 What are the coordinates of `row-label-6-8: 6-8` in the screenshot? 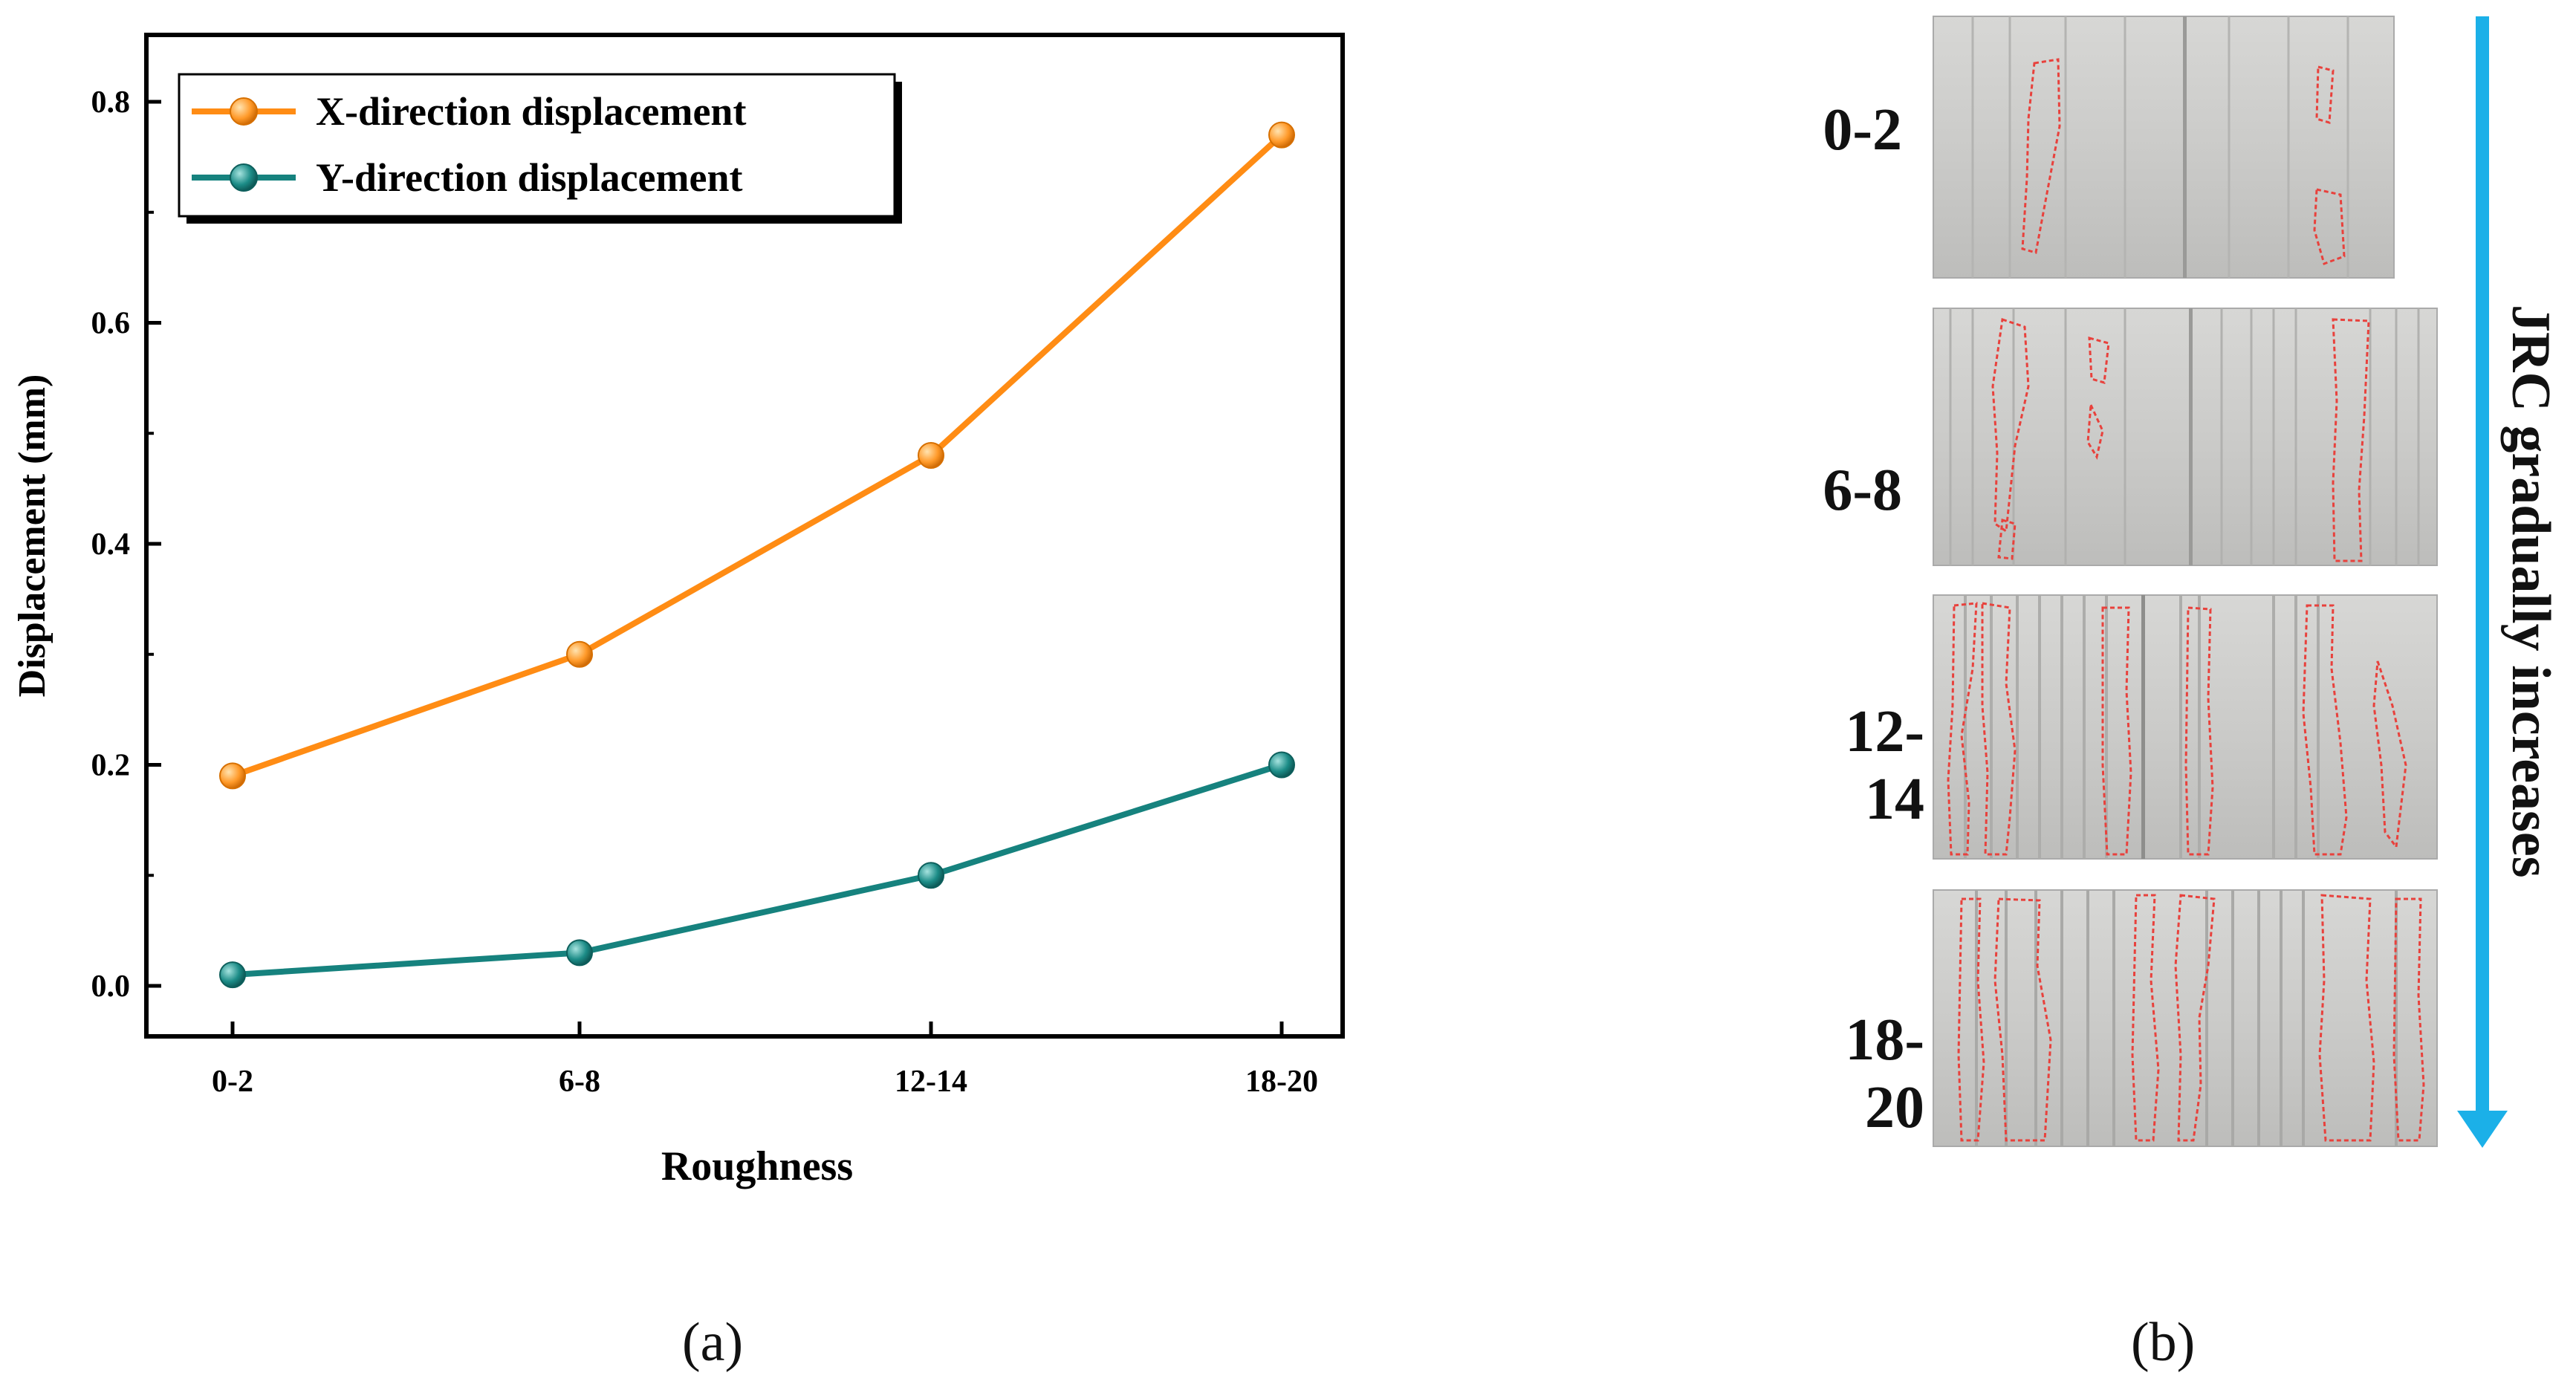 It's located at (1862, 490).